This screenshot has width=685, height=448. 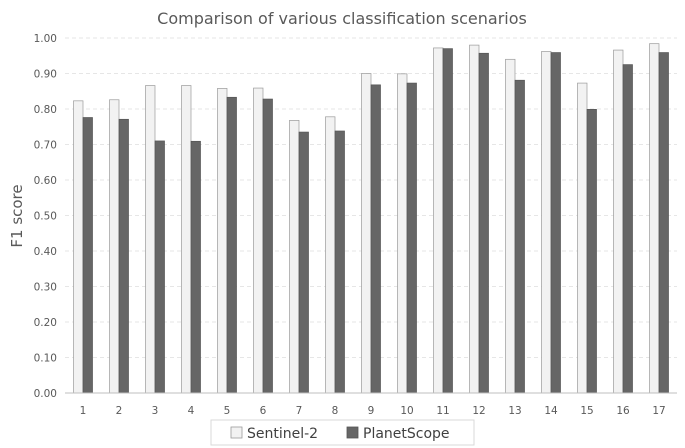 What do you see at coordinates (45, 323) in the screenshot?
I see `y-tick-label: 0.20` at bounding box center [45, 323].